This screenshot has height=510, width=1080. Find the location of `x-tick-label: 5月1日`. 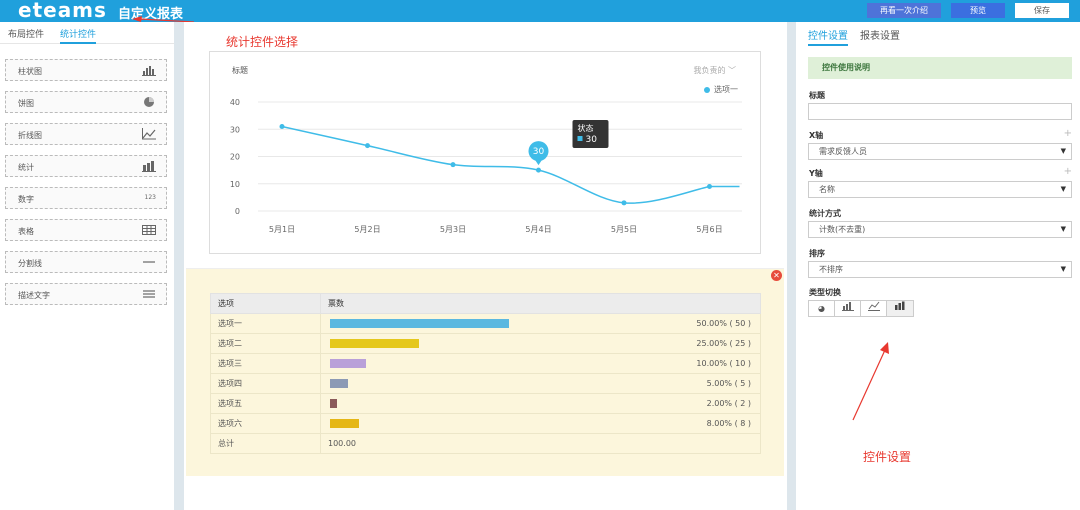

x-tick-label: 5月1日 is located at coordinates (282, 229).